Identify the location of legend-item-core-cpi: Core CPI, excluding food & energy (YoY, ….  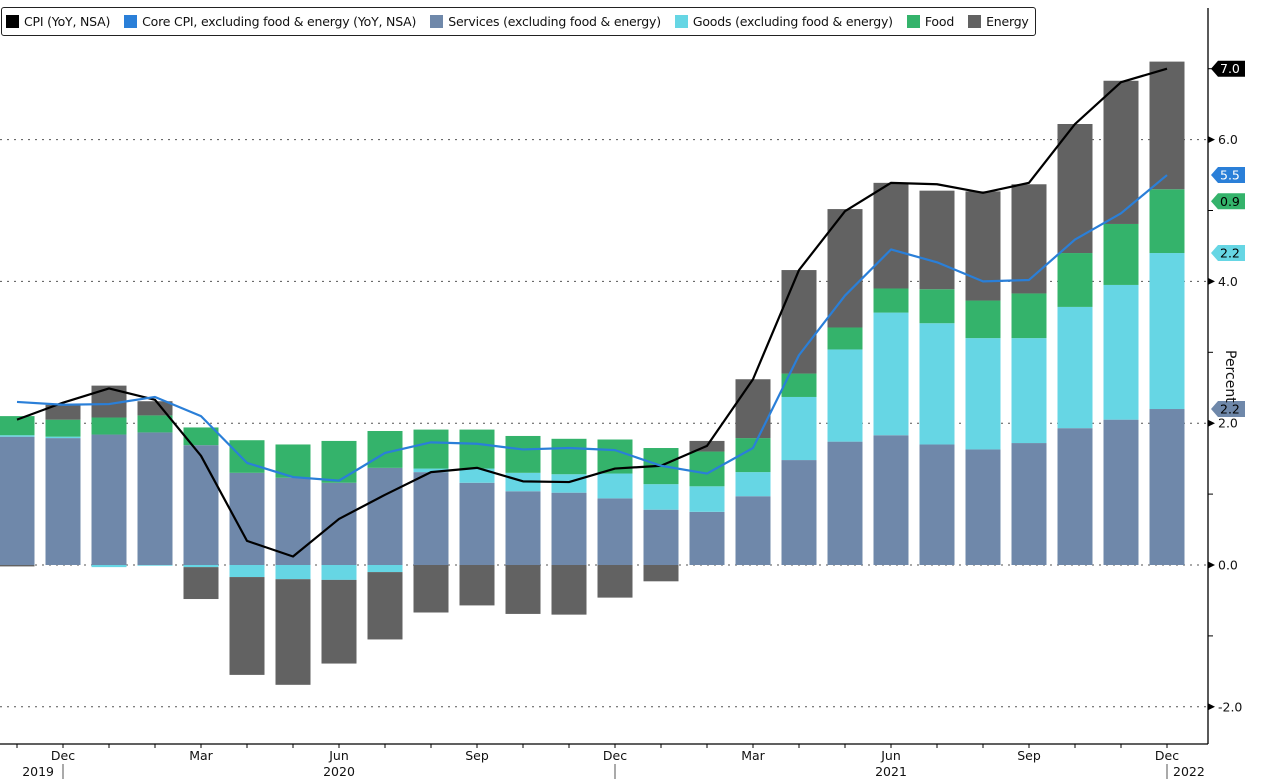
(270, 21).